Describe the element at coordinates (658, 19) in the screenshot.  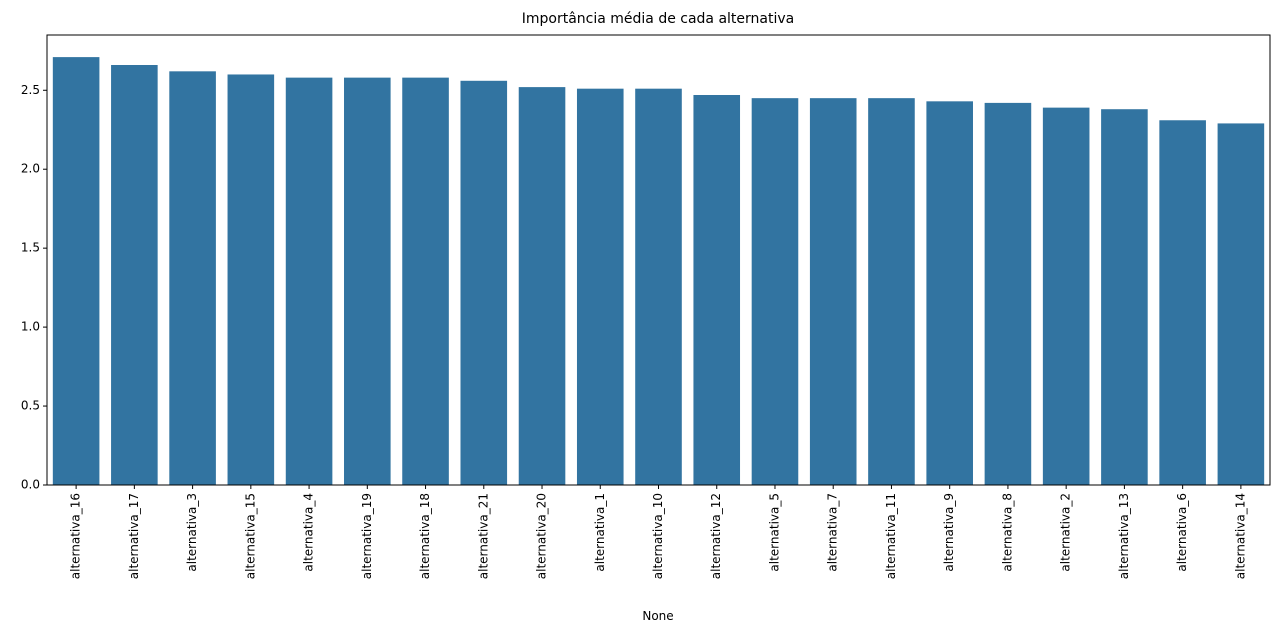
I see `chart-title: Importância média de cada alternativa` at that location.